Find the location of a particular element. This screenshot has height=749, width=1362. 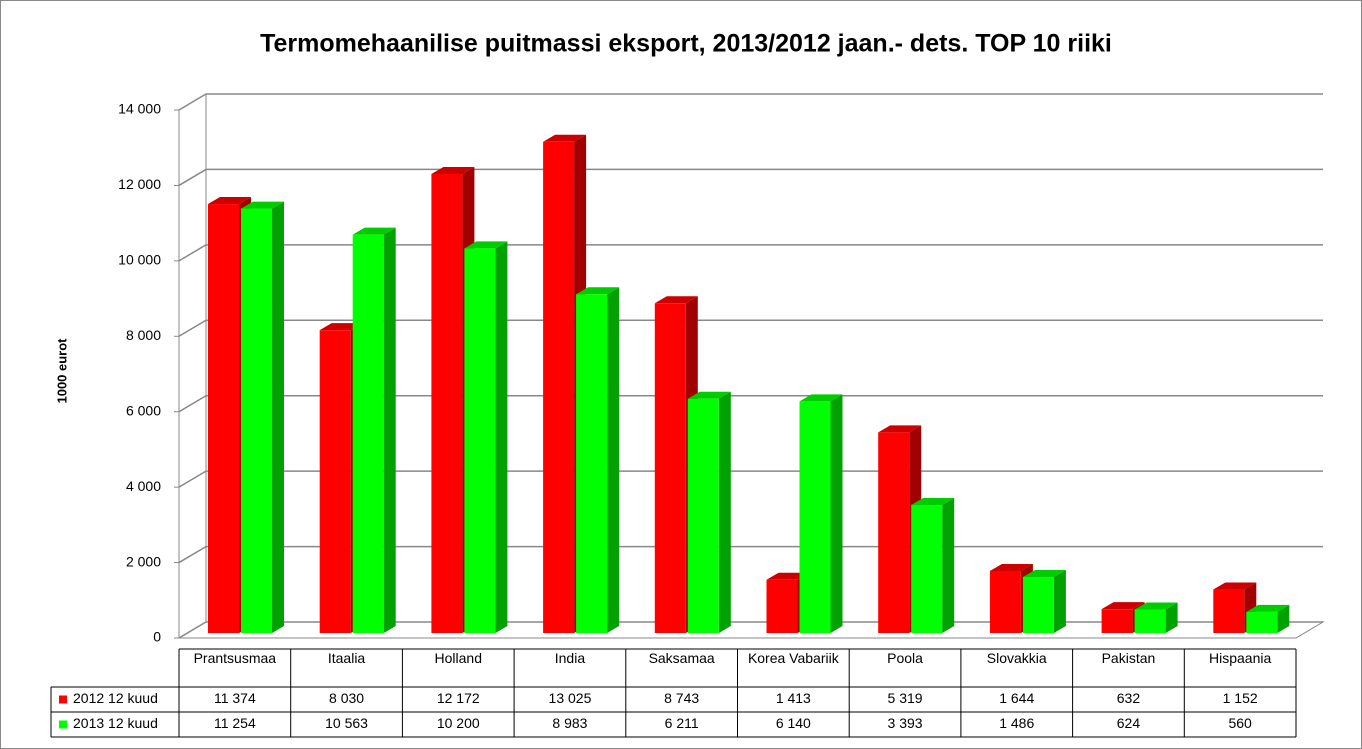

table-value: 5 319 is located at coordinates (905, 698).